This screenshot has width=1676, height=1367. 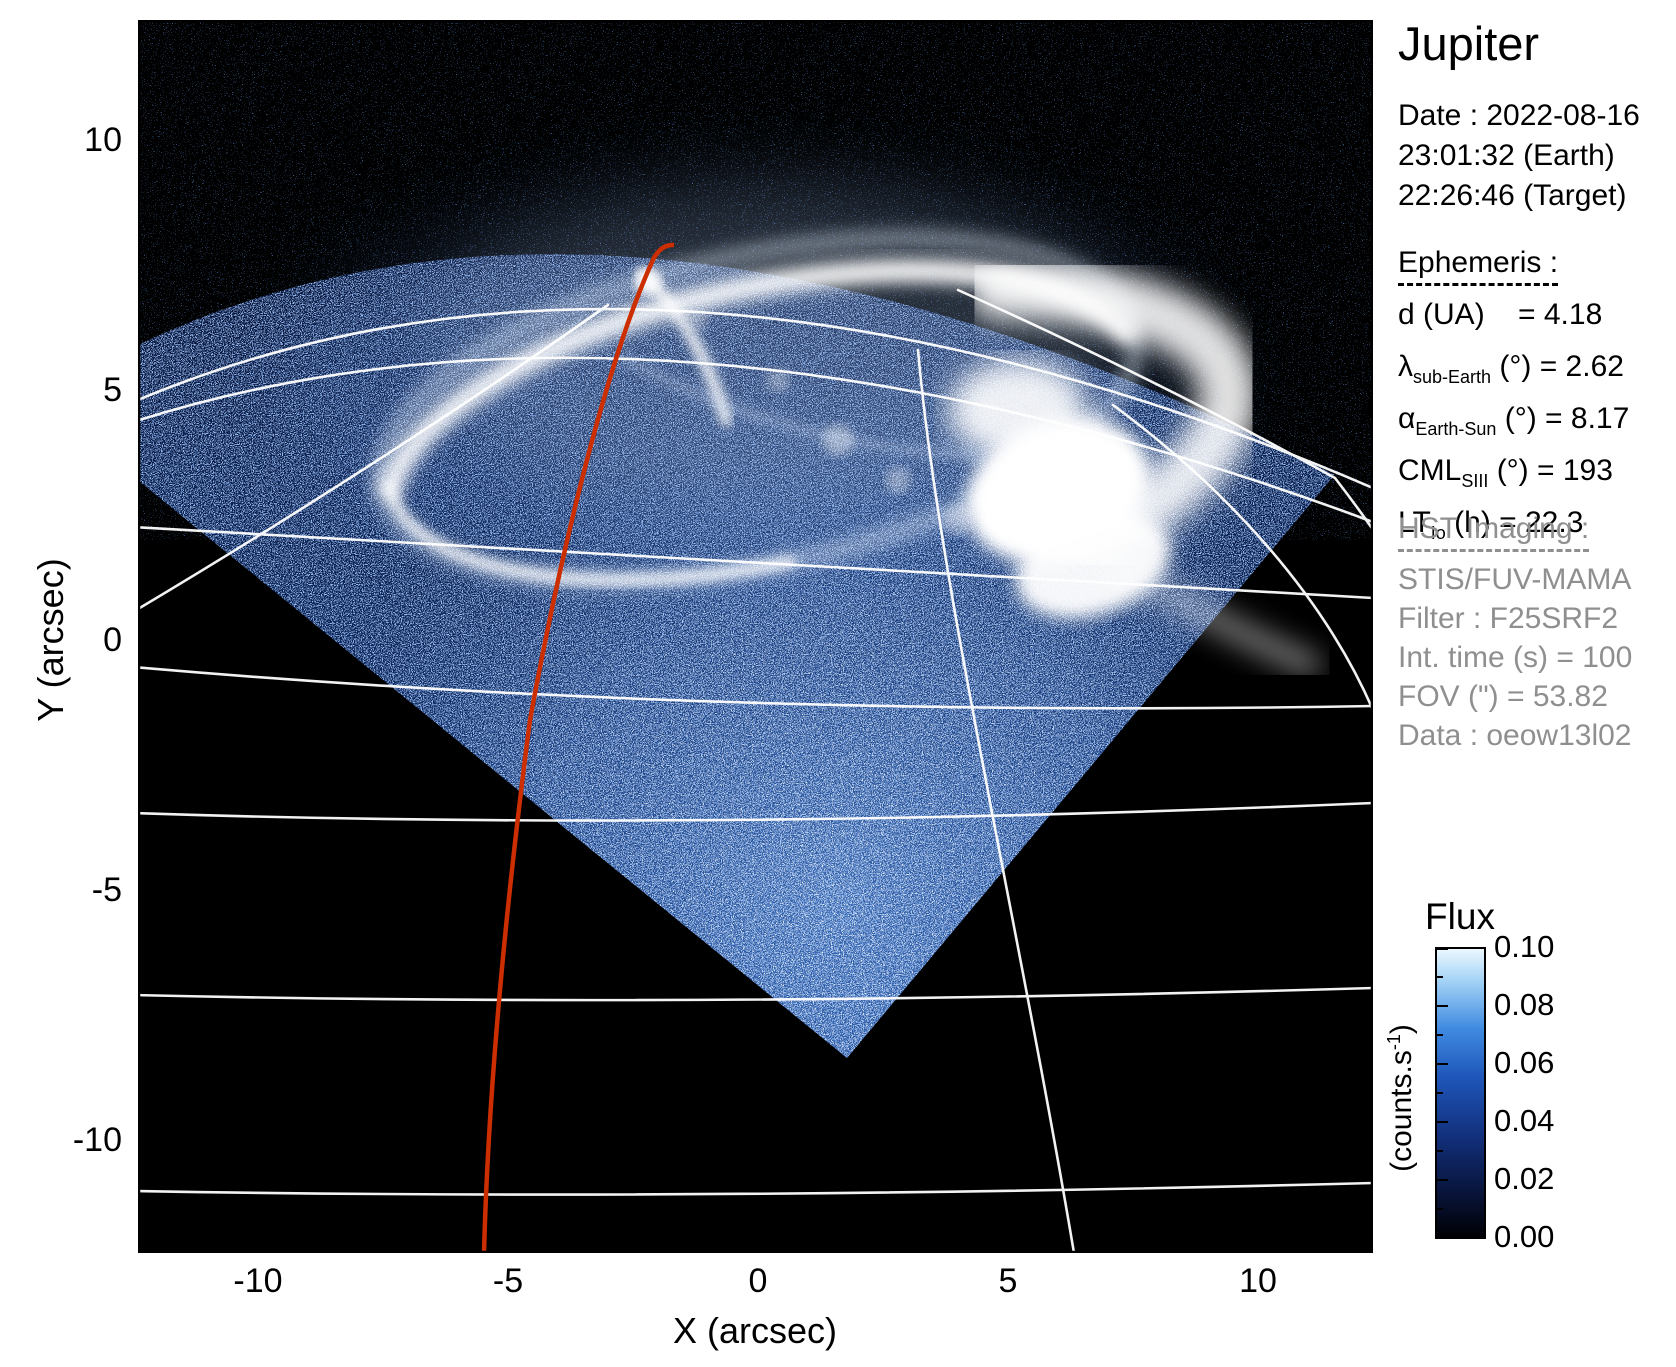 What do you see at coordinates (1503, 696) in the screenshot?
I see `hst-fov: FOV (") = 53.82` at bounding box center [1503, 696].